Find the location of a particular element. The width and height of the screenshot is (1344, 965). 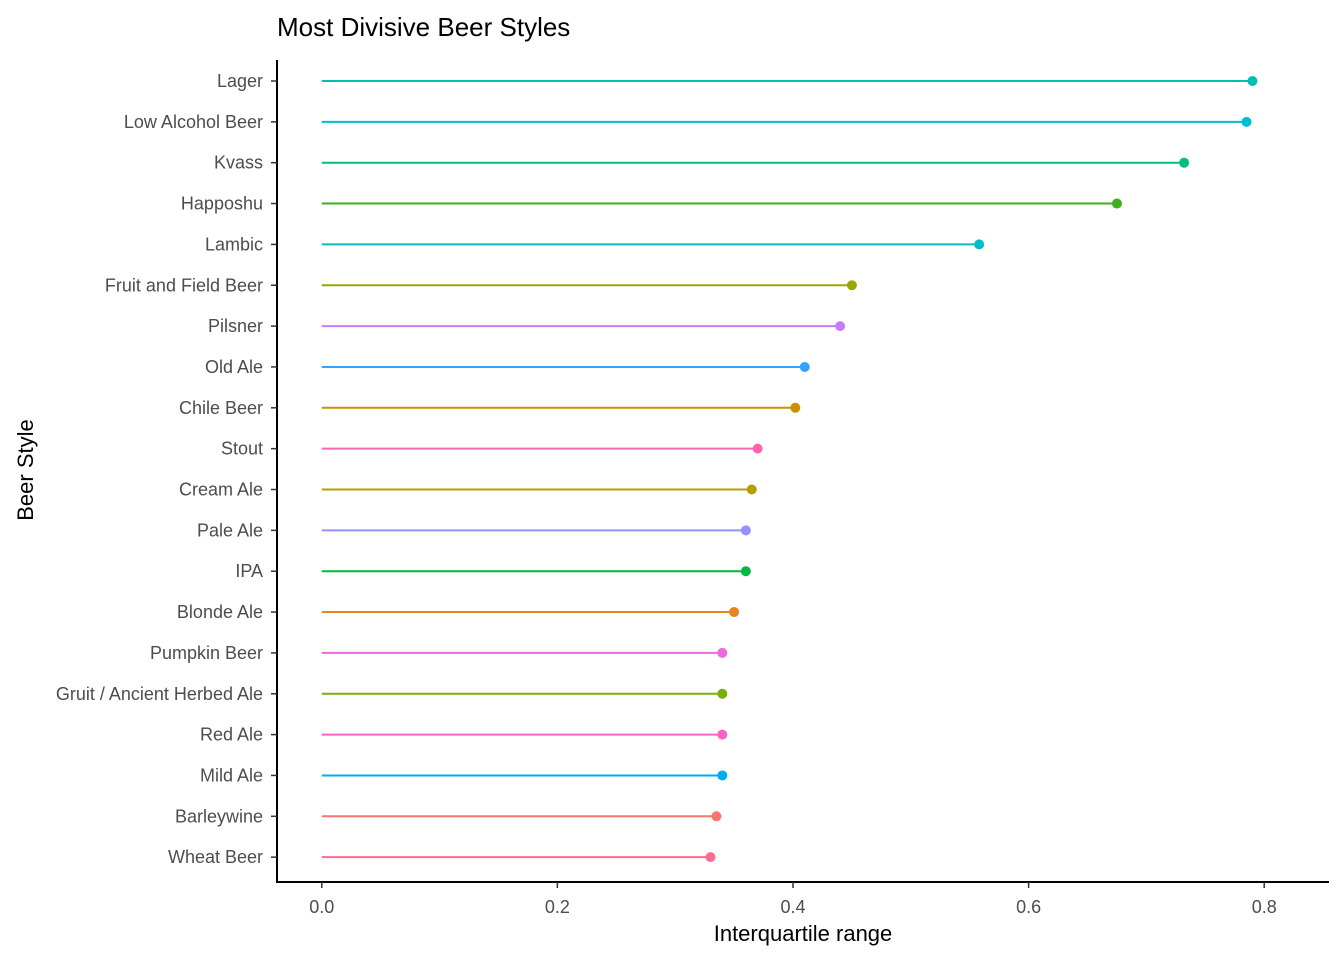

x-tick-label: 0.6 is located at coordinates (1028, 907).